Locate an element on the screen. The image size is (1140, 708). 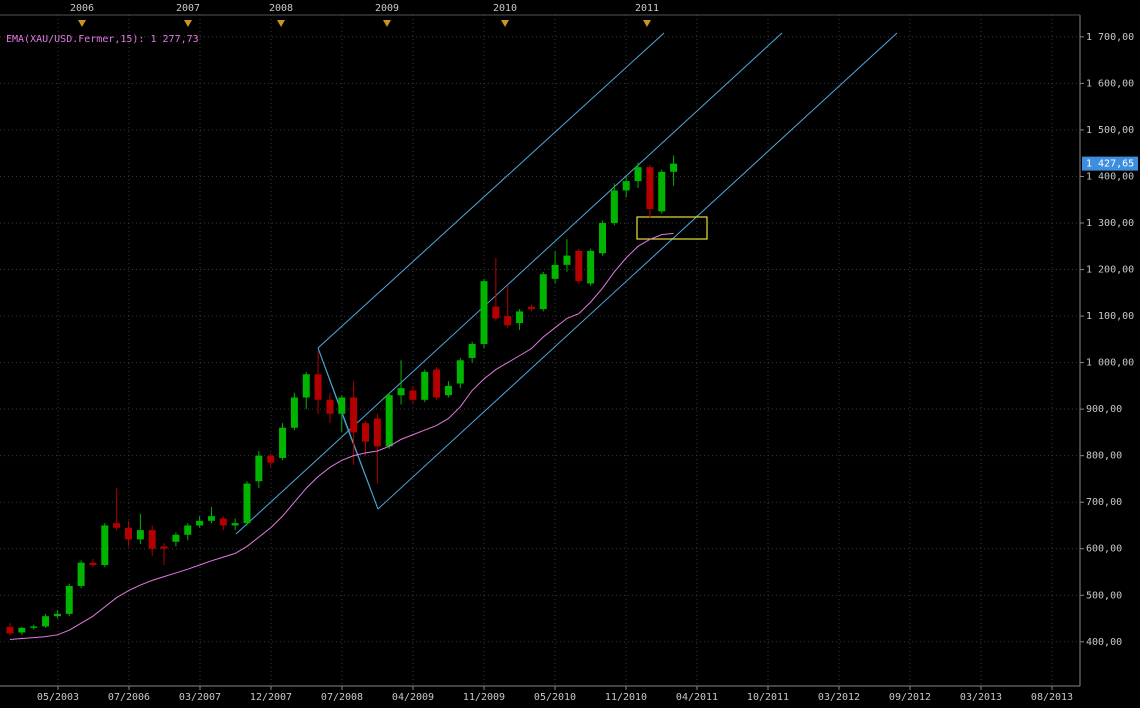
y-tick-label: 1 000,00 is located at coordinates (1110, 363).